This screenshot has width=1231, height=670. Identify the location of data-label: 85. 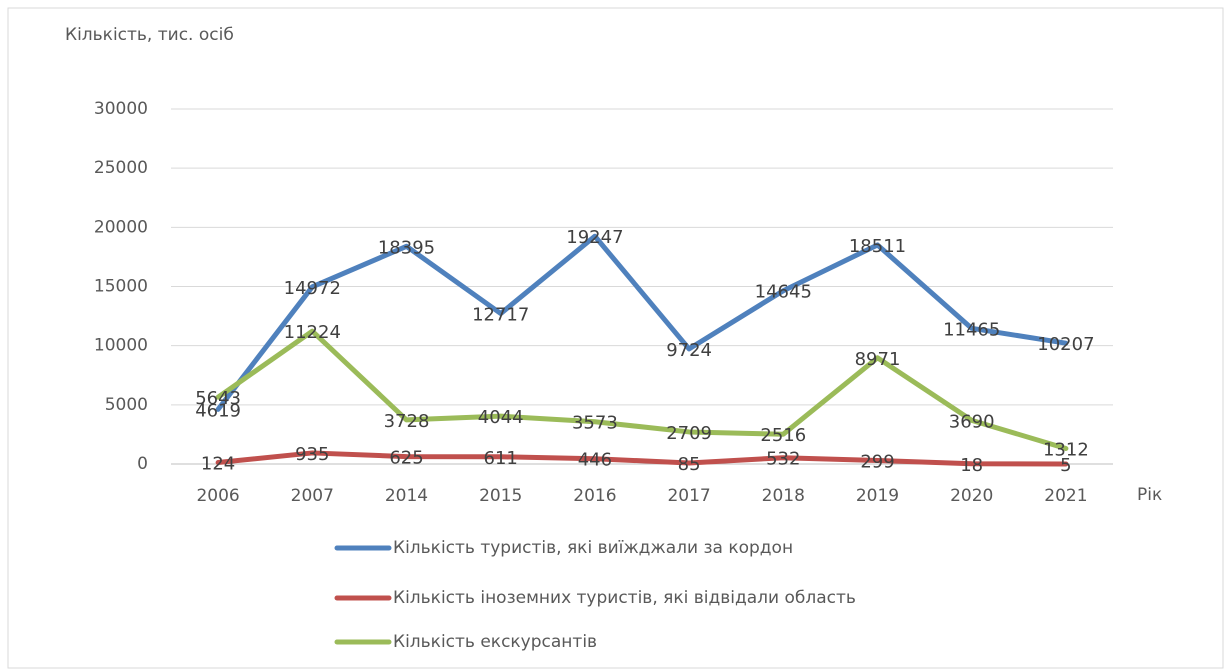
(689, 464).